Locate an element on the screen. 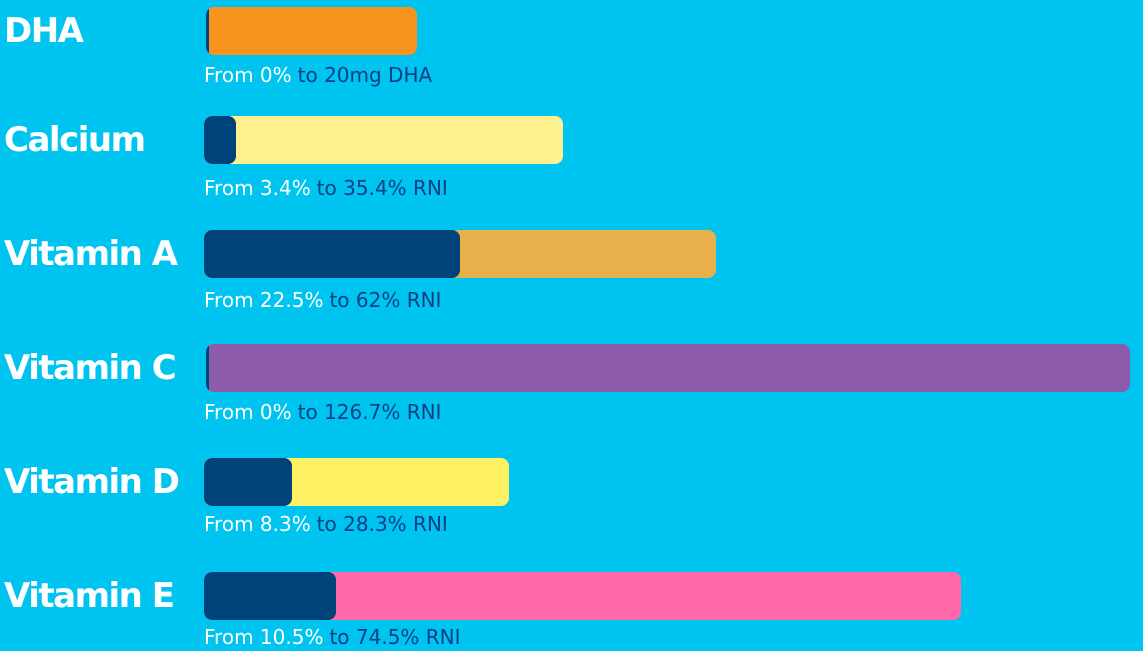 The width and height of the screenshot is (1143, 651). from-text: From 22.5% is located at coordinates (264, 300).